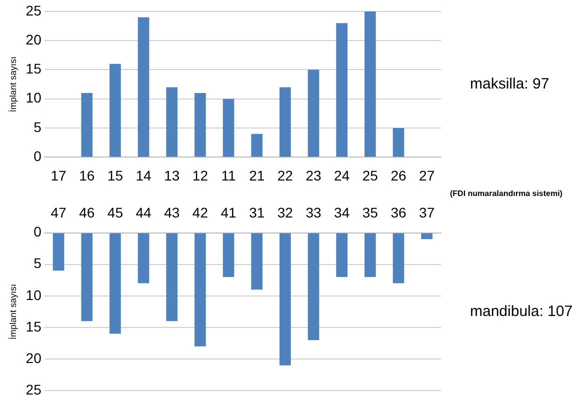  I want to click on x-tick-label: 11, so click(228, 175).